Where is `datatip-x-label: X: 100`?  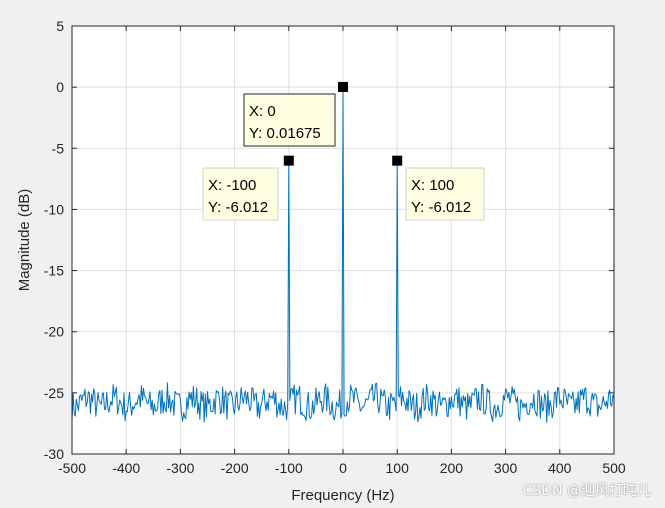 datatip-x-label: X: 100 is located at coordinates (432, 185).